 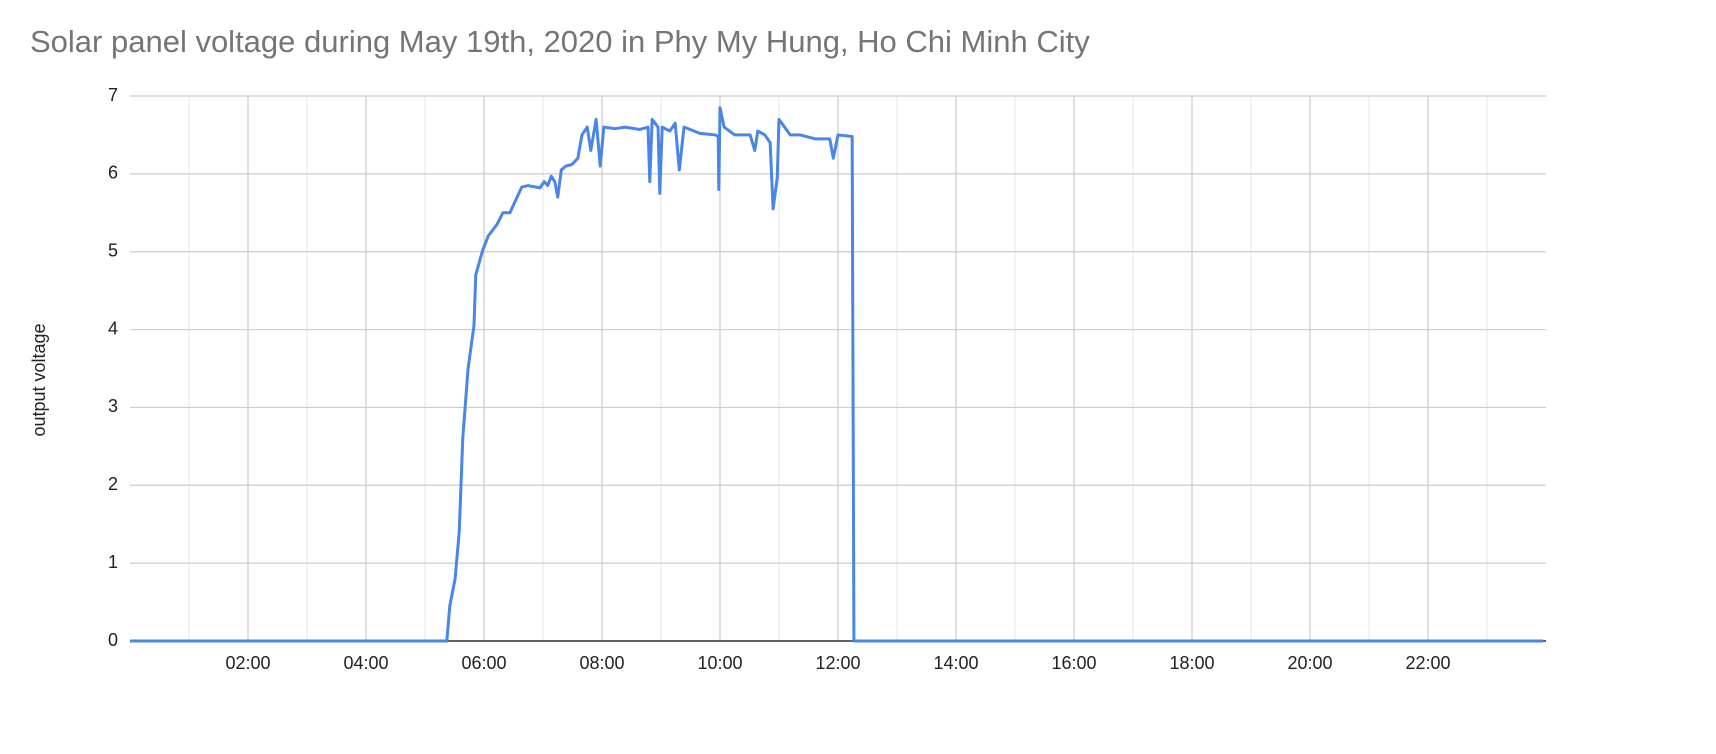 What do you see at coordinates (113, 173) in the screenshot?
I see `y-tick-label: 6` at bounding box center [113, 173].